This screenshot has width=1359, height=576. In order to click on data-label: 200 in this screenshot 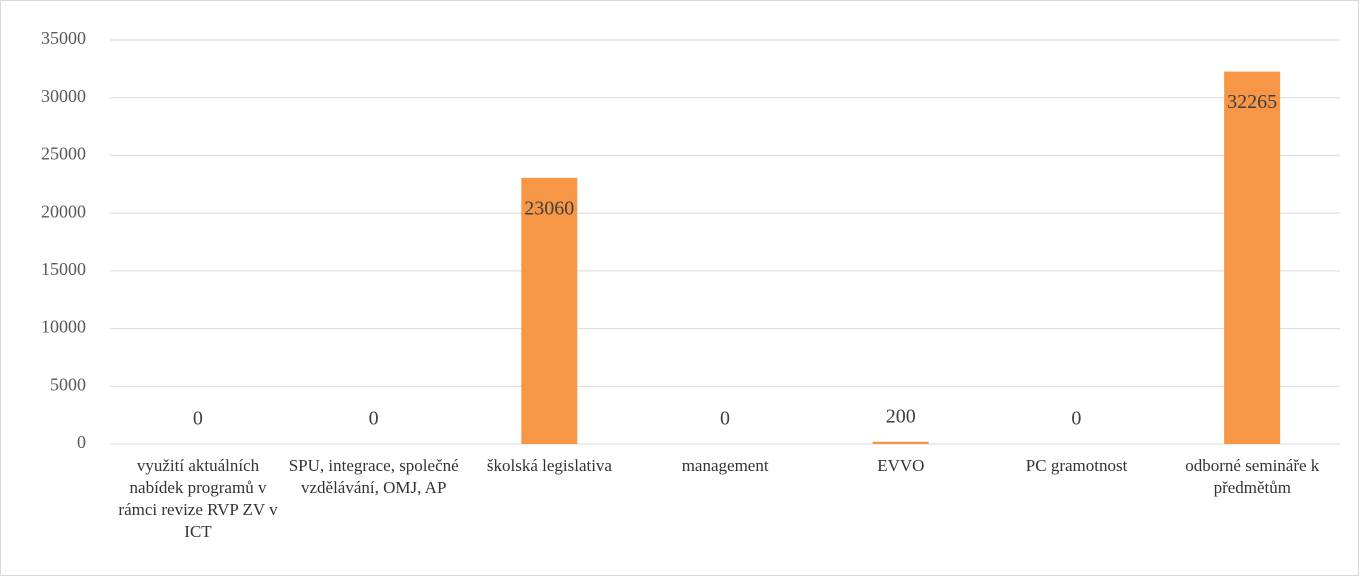, I will do `click(901, 416)`.